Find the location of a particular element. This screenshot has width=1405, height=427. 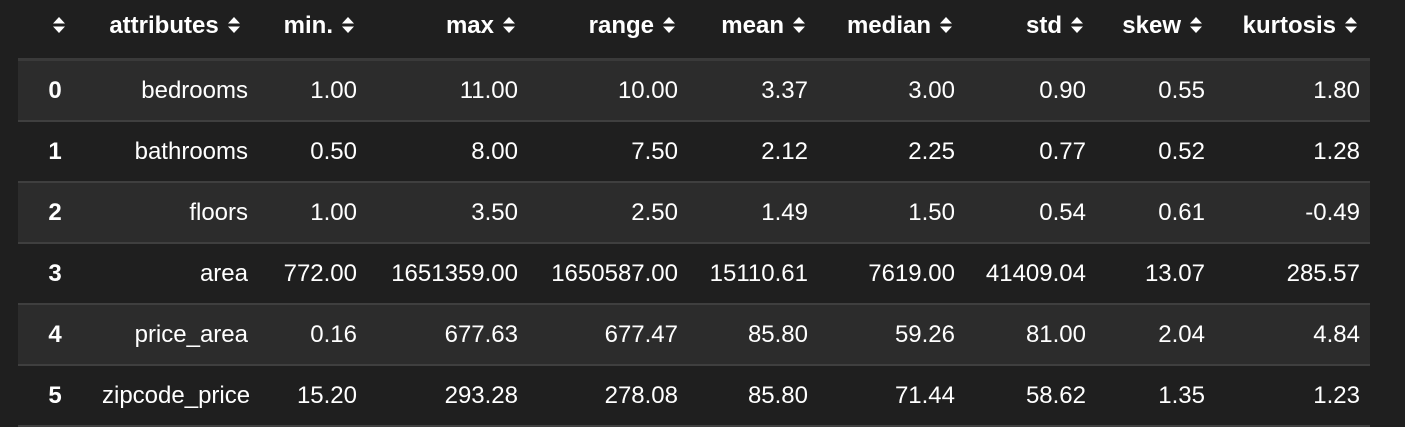

column-header-range: range is located at coordinates (608, 30).